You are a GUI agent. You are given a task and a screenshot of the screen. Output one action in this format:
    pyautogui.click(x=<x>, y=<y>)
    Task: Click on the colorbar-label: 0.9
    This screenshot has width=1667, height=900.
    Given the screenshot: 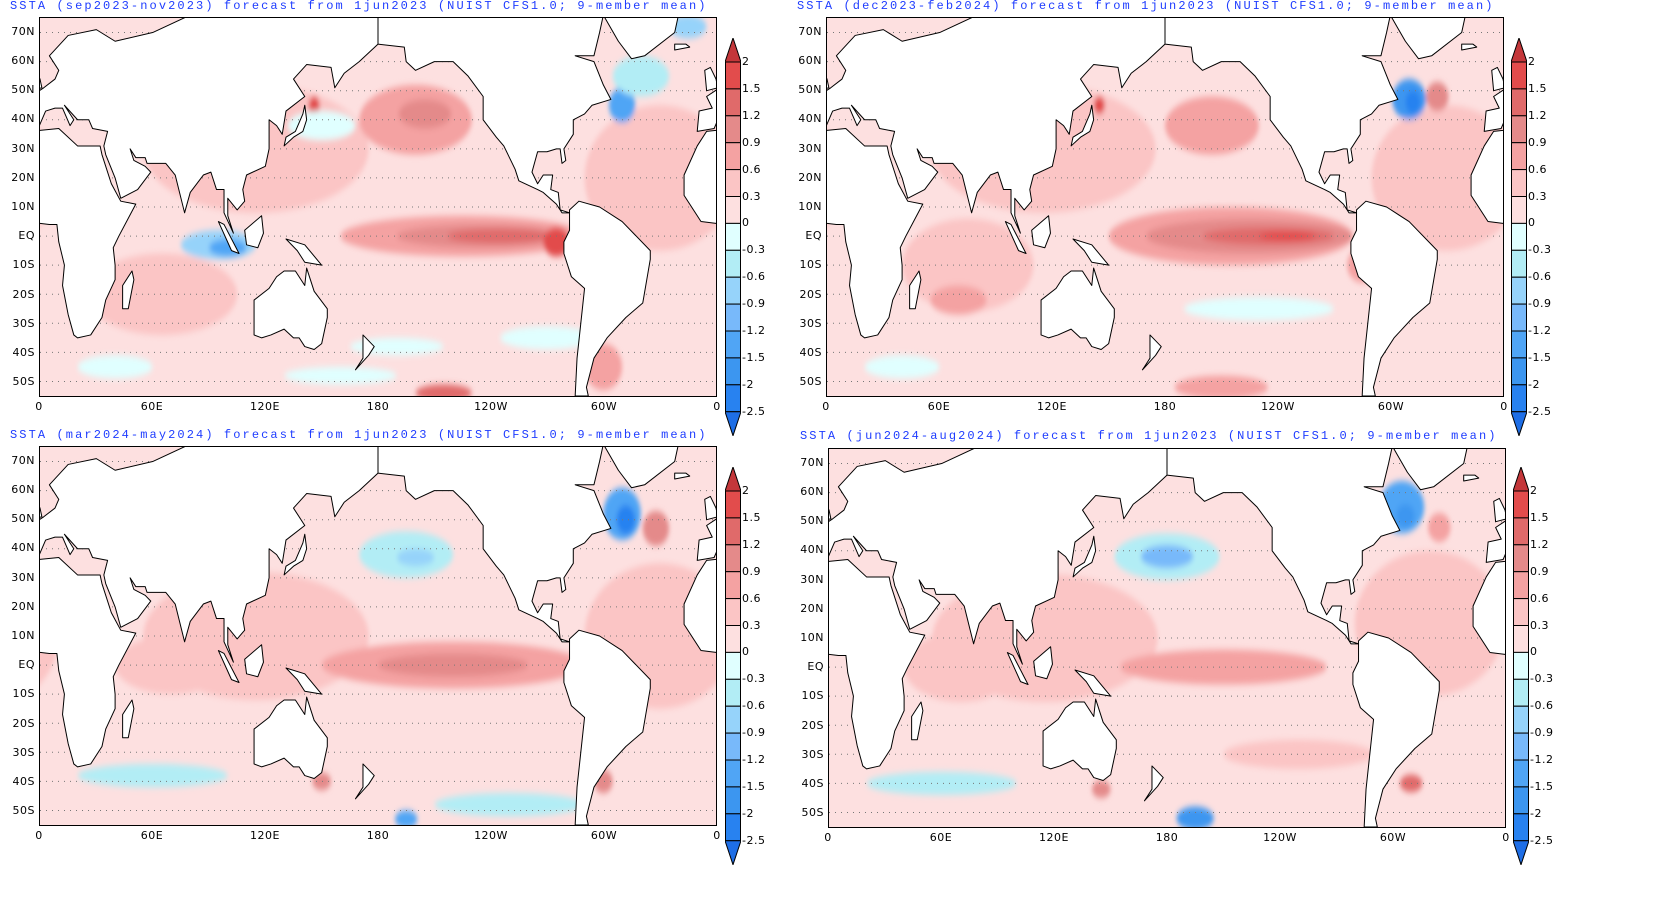 What is the action you would take?
    pyautogui.click(x=1539, y=571)
    